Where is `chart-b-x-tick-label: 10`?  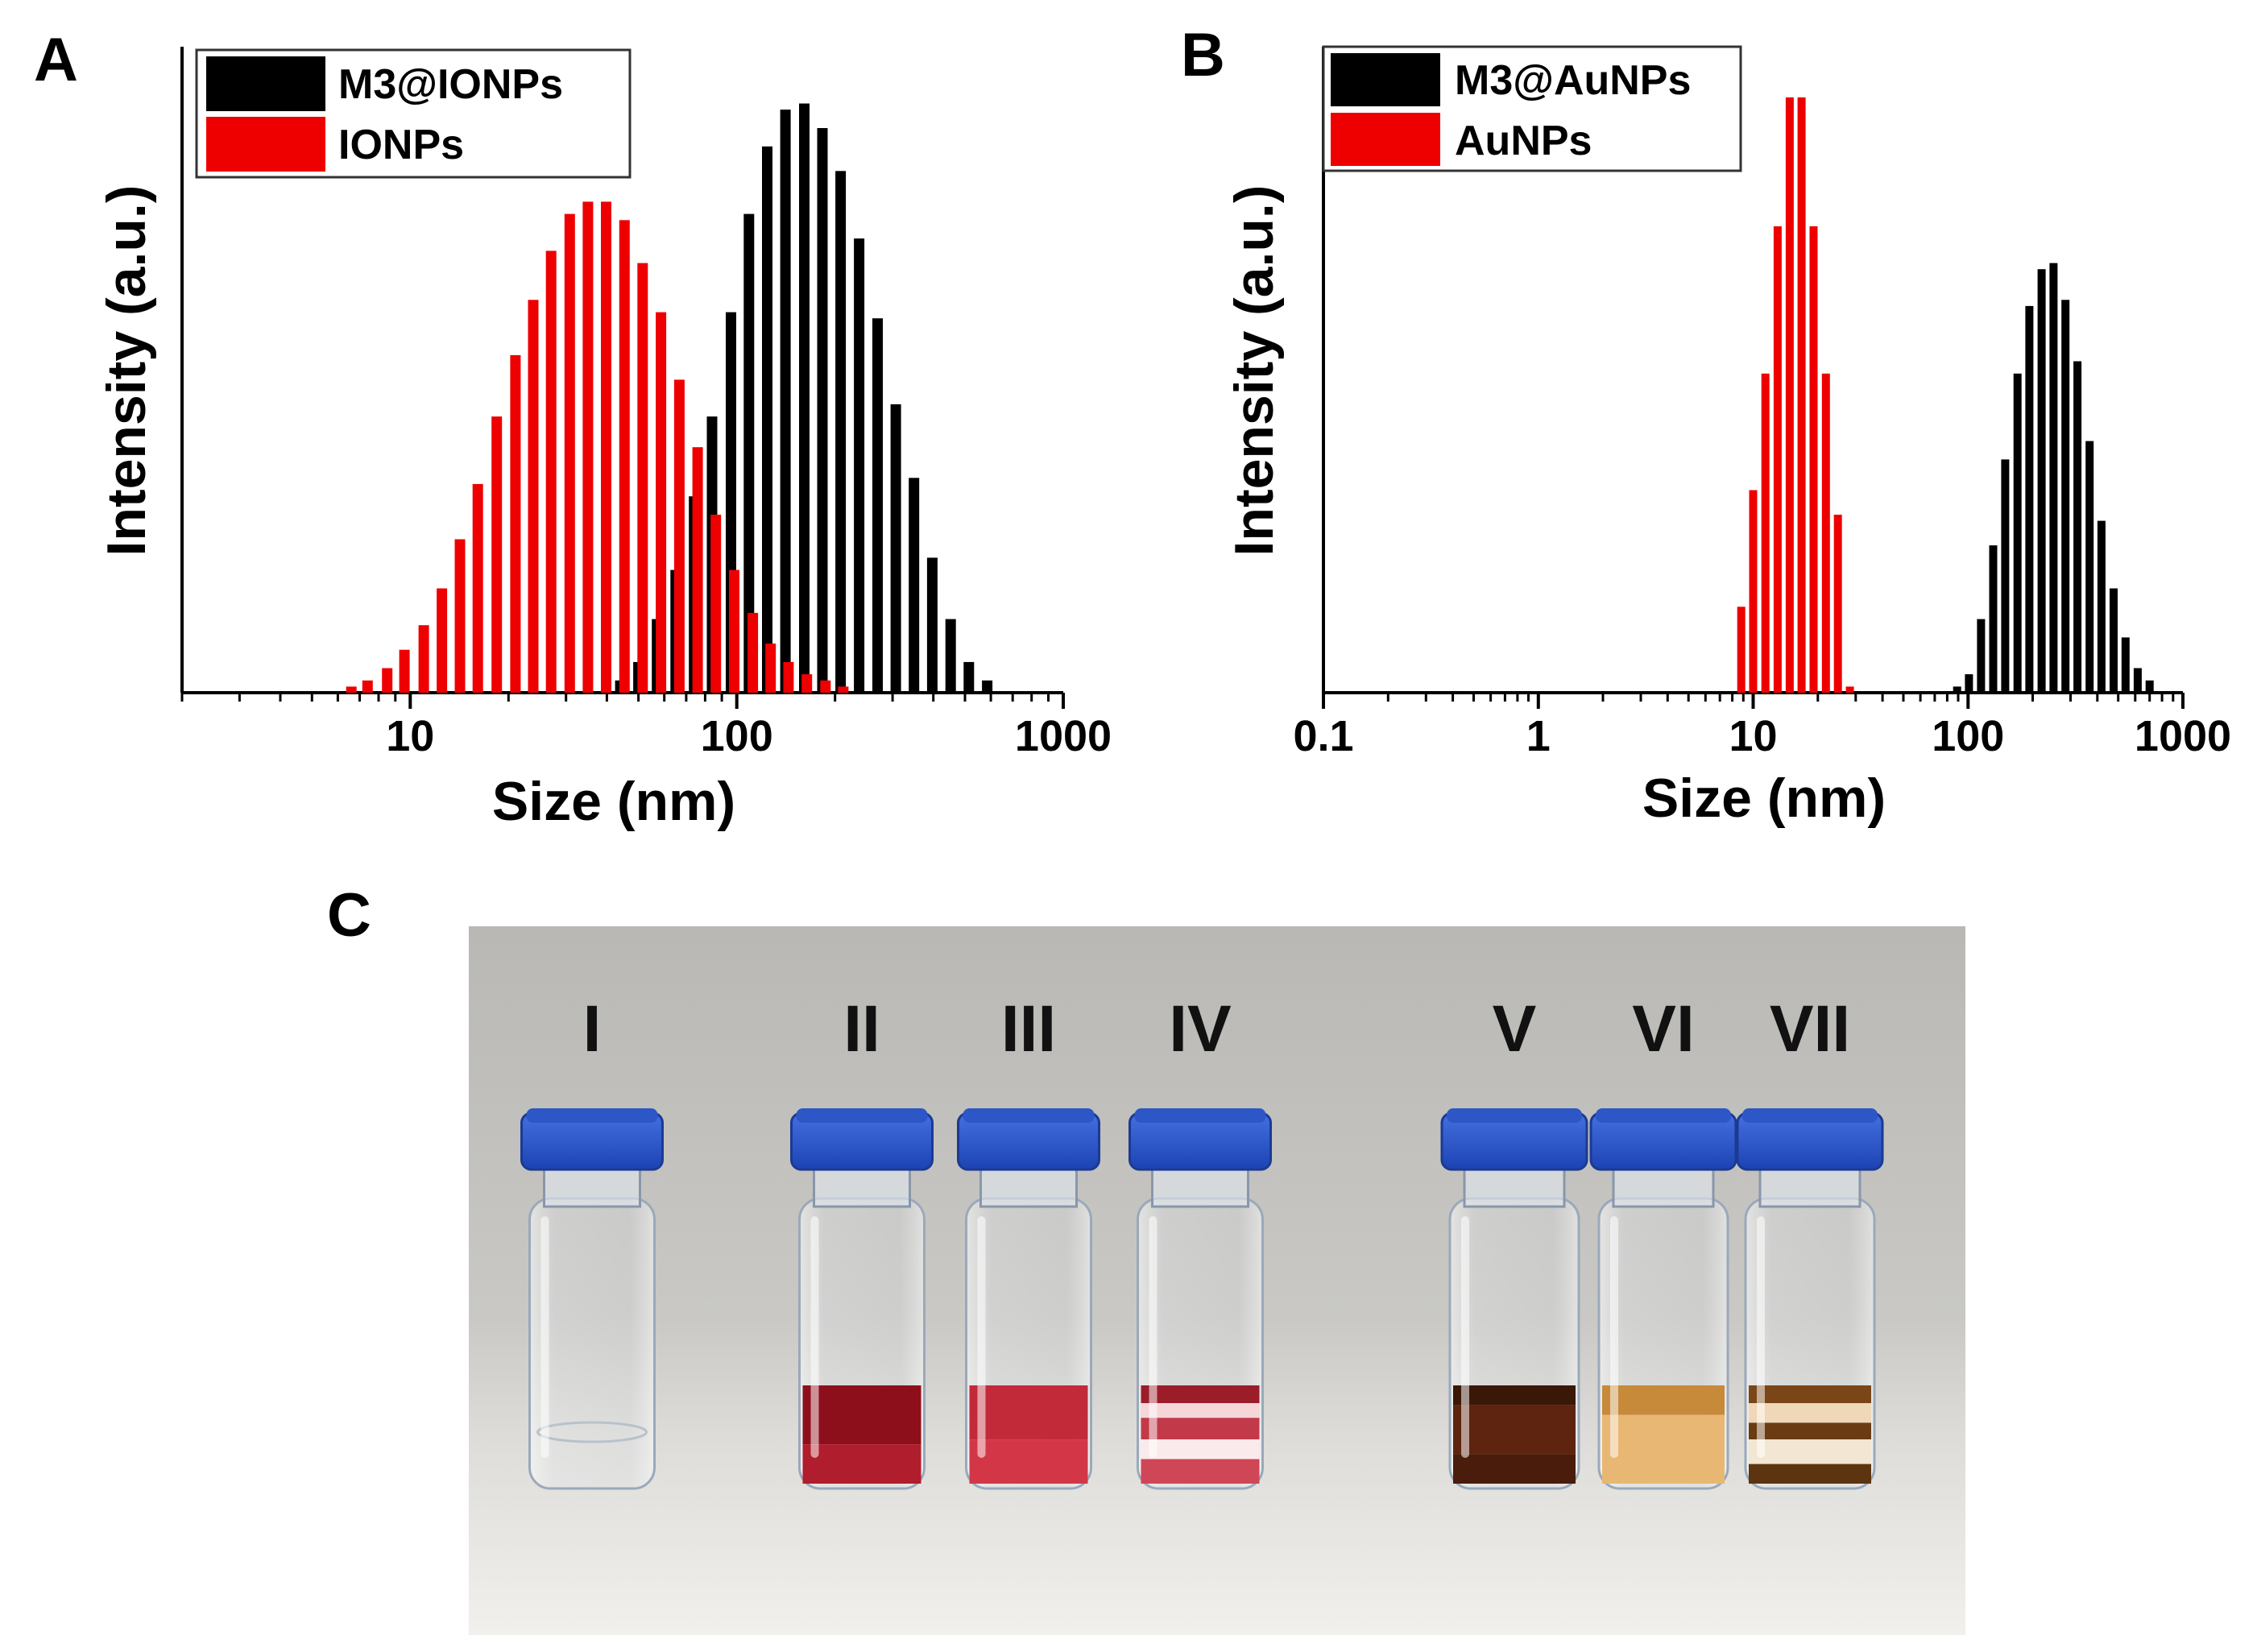
chart-b-x-tick-label: 10 is located at coordinates (1753, 736).